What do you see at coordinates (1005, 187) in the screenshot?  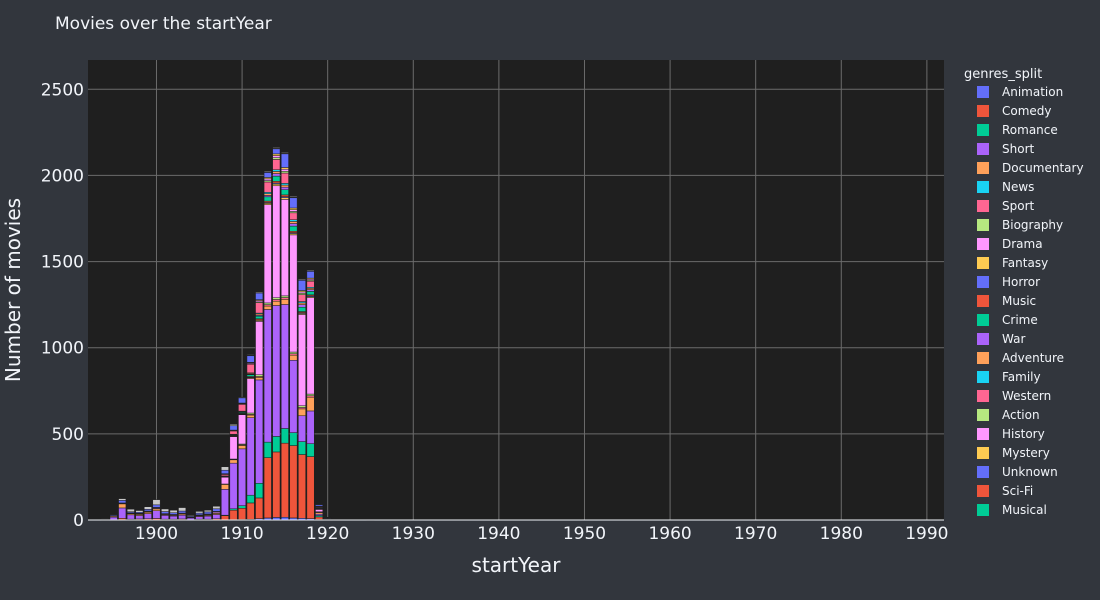 I see `legend-item: News` at bounding box center [1005, 187].